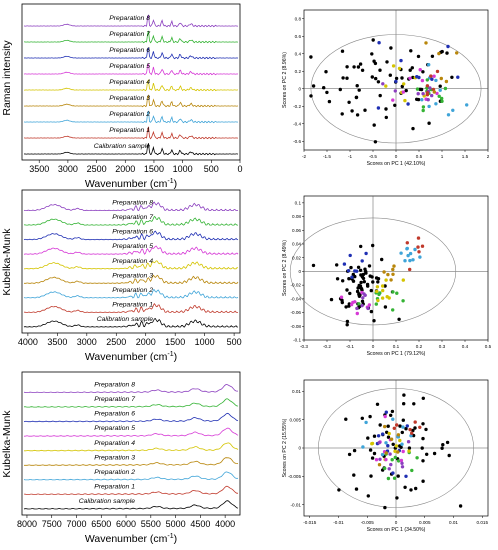 This screenshot has width=498, height=550. I want to click on x-tick-label: 3000, so click(87, 342).